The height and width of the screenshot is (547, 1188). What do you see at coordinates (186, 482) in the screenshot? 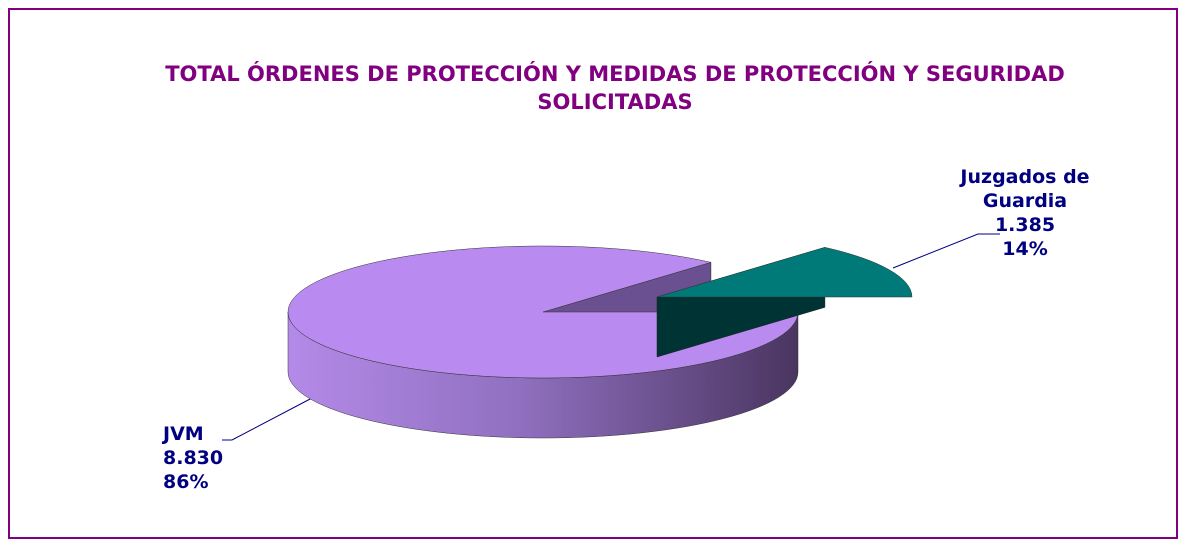
I see `percent-label: 86%` at bounding box center [186, 482].